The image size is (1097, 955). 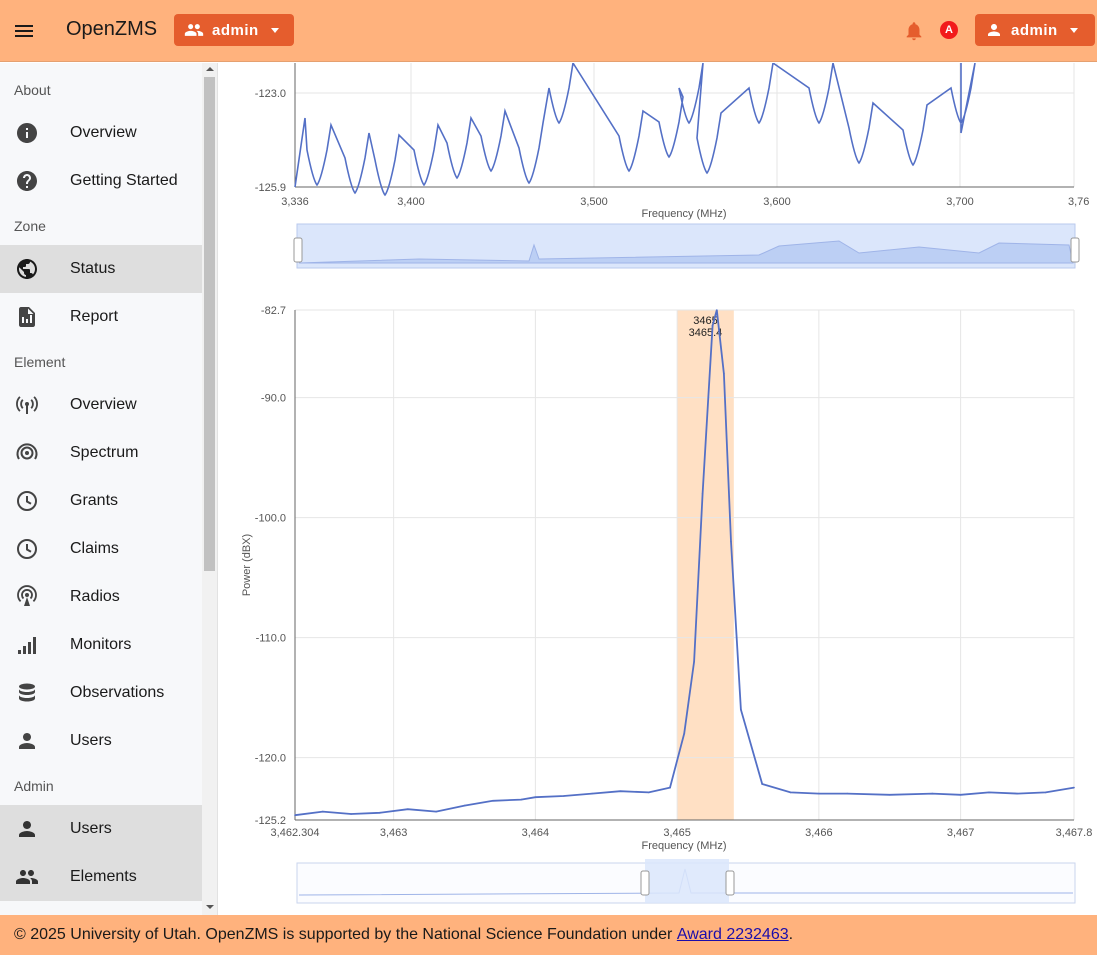 What do you see at coordinates (27, 451) in the screenshot?
I see `spectrum-icon` at bounding box center [27, 451].